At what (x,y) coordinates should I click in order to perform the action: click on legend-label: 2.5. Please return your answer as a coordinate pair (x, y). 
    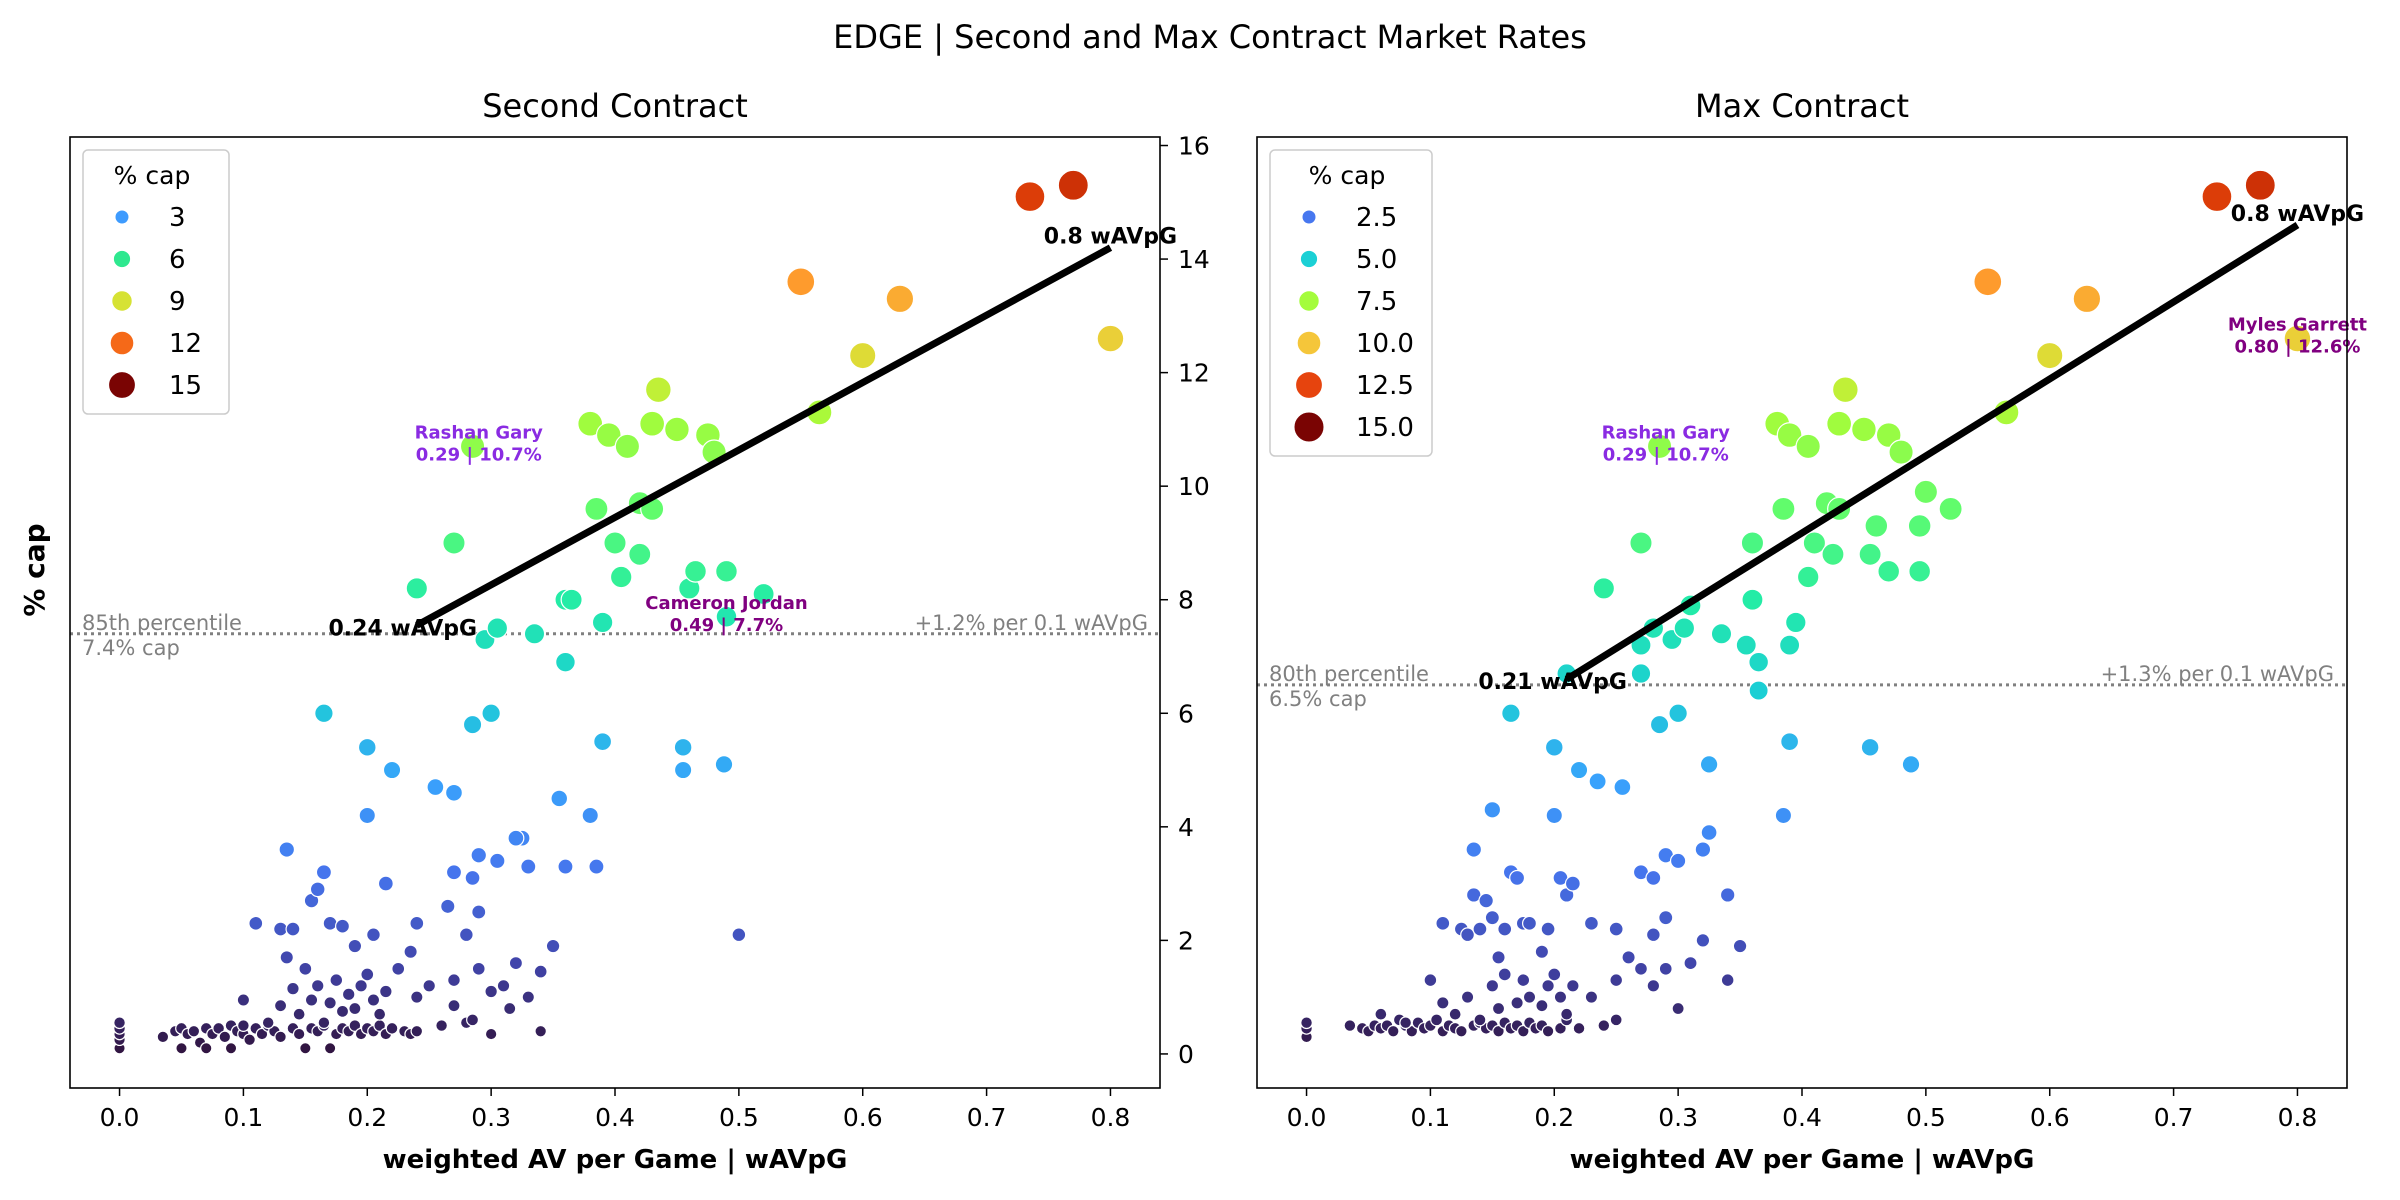
    Looking at the image, I should click on (1376, 218).